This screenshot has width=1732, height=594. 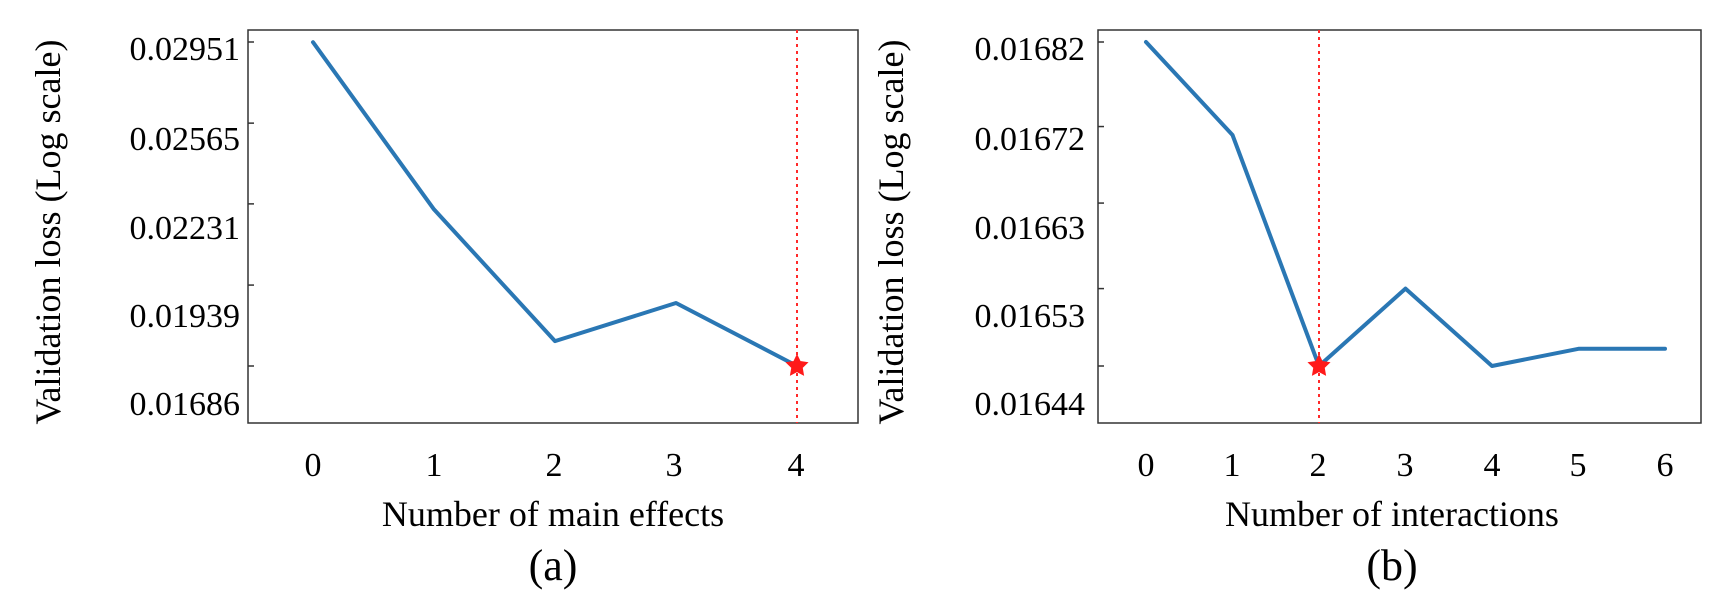 What do you see at coordinates (553, 514) in the screenshot?
I see `panel-a-xlabel: Number of main effects` at bounding box center [553, 514].